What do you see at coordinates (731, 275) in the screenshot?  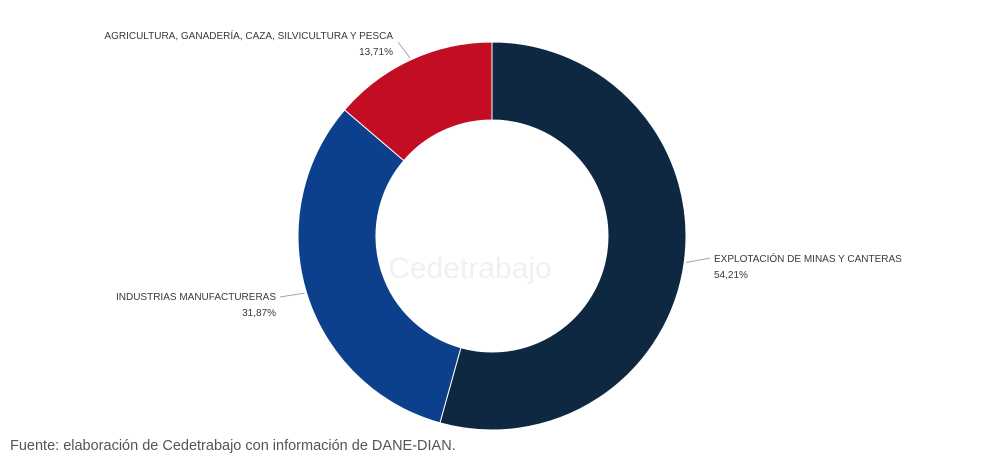 I see `slice-value-mining: 54,21%` at bounding box center [731, 275].